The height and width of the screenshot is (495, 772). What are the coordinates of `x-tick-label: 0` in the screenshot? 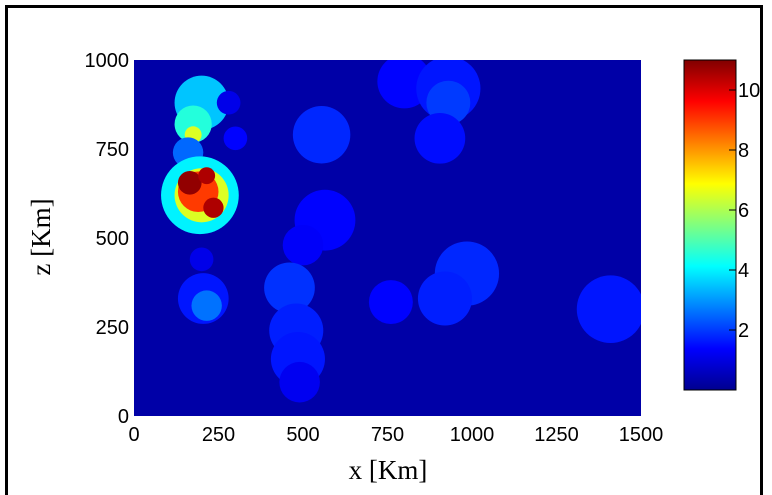 It's located at (133, 435).